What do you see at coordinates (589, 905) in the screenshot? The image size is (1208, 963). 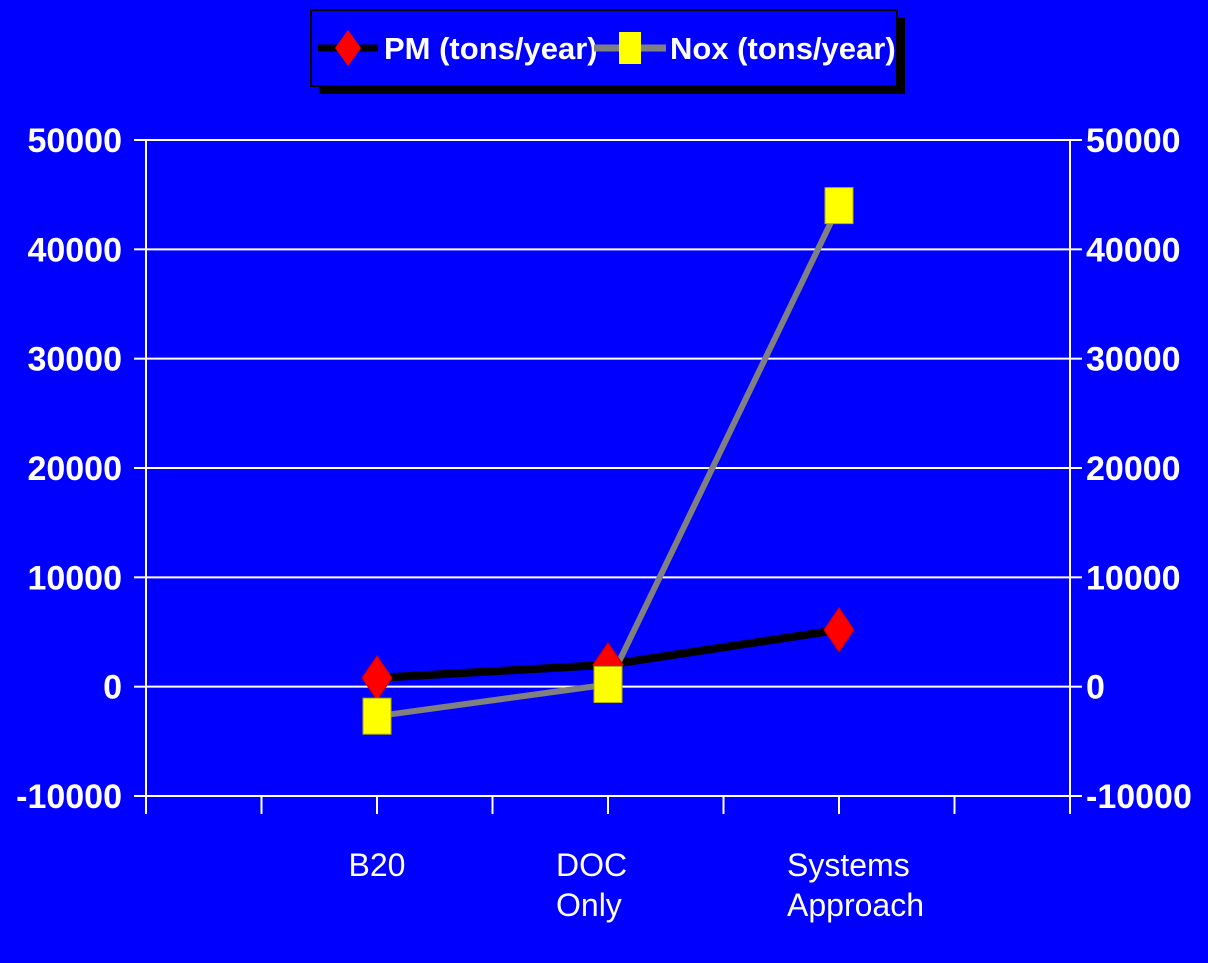 I see `category-label: Only` at bounding box center [589, 905].